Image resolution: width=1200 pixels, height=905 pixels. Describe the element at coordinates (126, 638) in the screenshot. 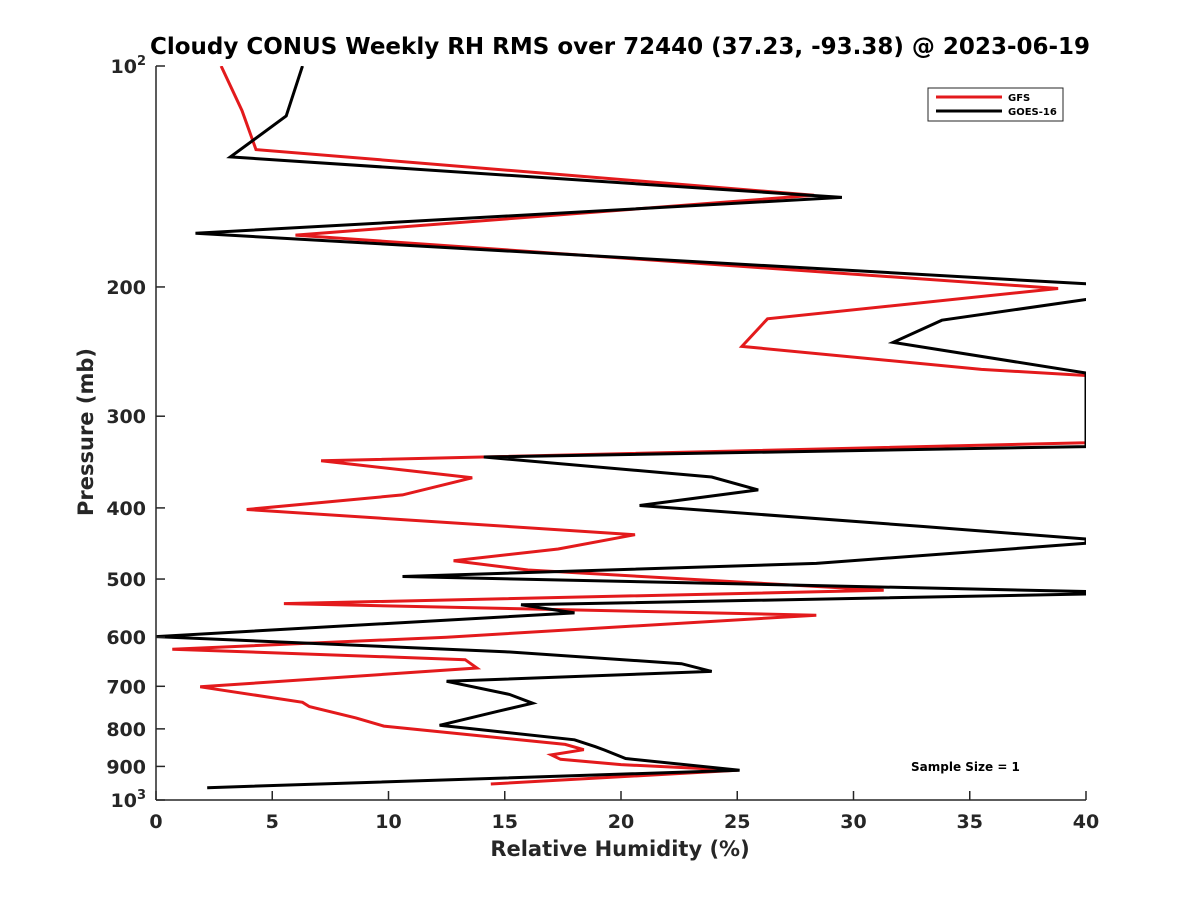

I see `y-tick-label: 600` at that location.